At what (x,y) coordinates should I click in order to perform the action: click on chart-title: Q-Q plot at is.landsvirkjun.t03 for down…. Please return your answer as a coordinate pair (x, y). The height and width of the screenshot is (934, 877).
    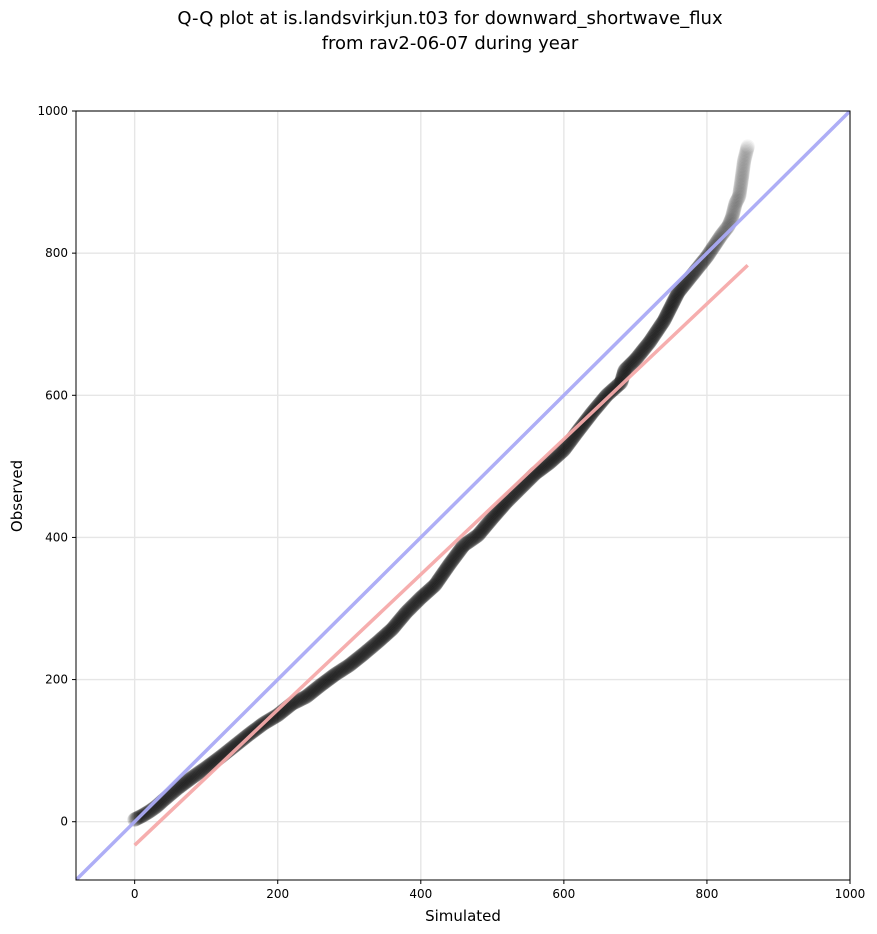
    Looking at the image, I should click on (450, 18).